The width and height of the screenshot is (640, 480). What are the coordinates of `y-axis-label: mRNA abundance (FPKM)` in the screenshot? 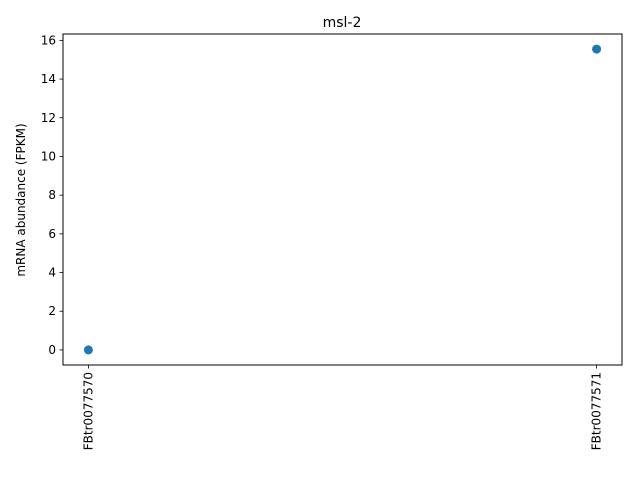 It's located at (21, 199).